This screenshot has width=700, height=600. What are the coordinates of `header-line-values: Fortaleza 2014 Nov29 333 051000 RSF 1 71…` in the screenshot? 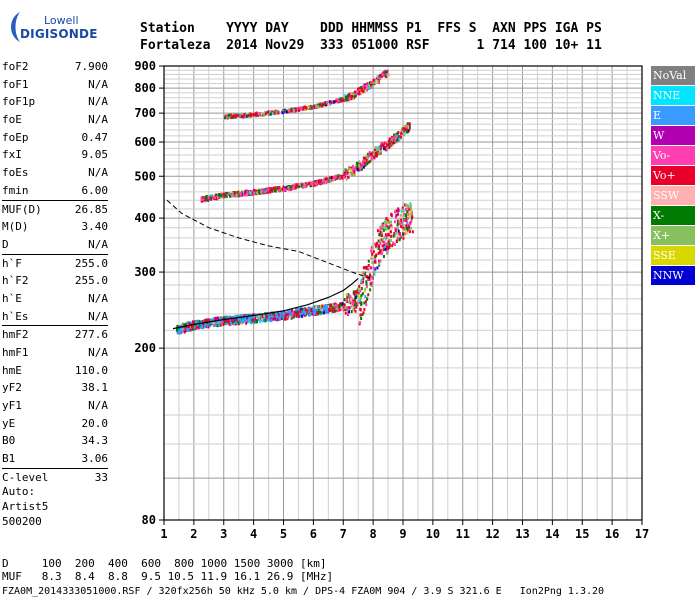 It's located at (371, 45).